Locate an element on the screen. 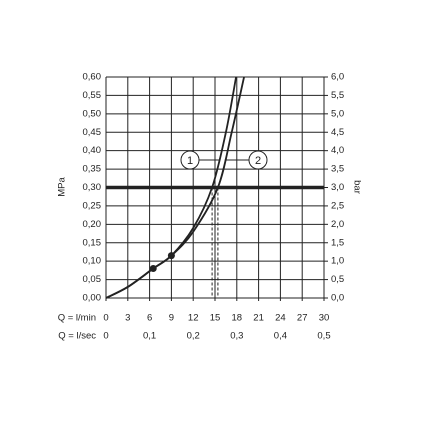  x-tick-label: 21 is located at coordinates (258, 318).